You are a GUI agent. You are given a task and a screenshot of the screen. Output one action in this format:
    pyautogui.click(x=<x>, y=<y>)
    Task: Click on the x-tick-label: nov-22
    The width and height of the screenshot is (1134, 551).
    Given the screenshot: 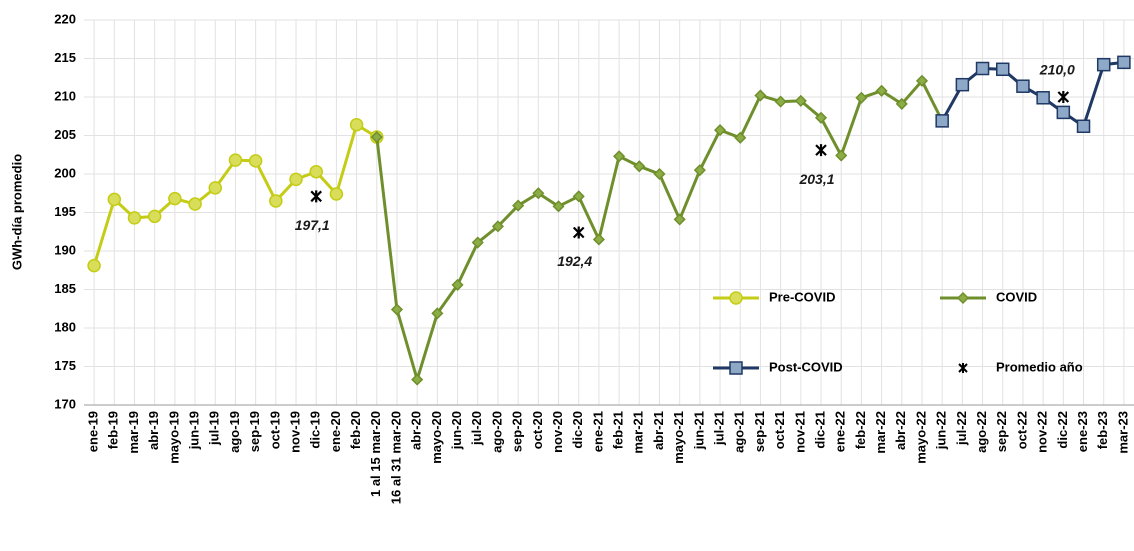 What is the action you would take?
    pyautogui.click(x=1042, y=432)
    